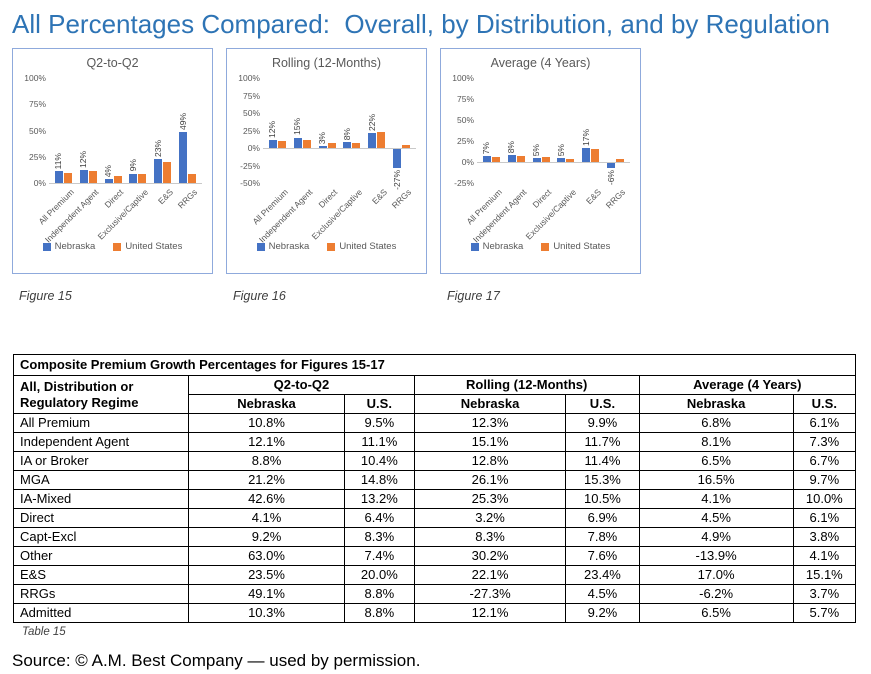 The image size is (871, 674). Describe the element at coordinates (79, 402) in the screenshot. I see `row-header-line2: Regulatory Regime` at that location.